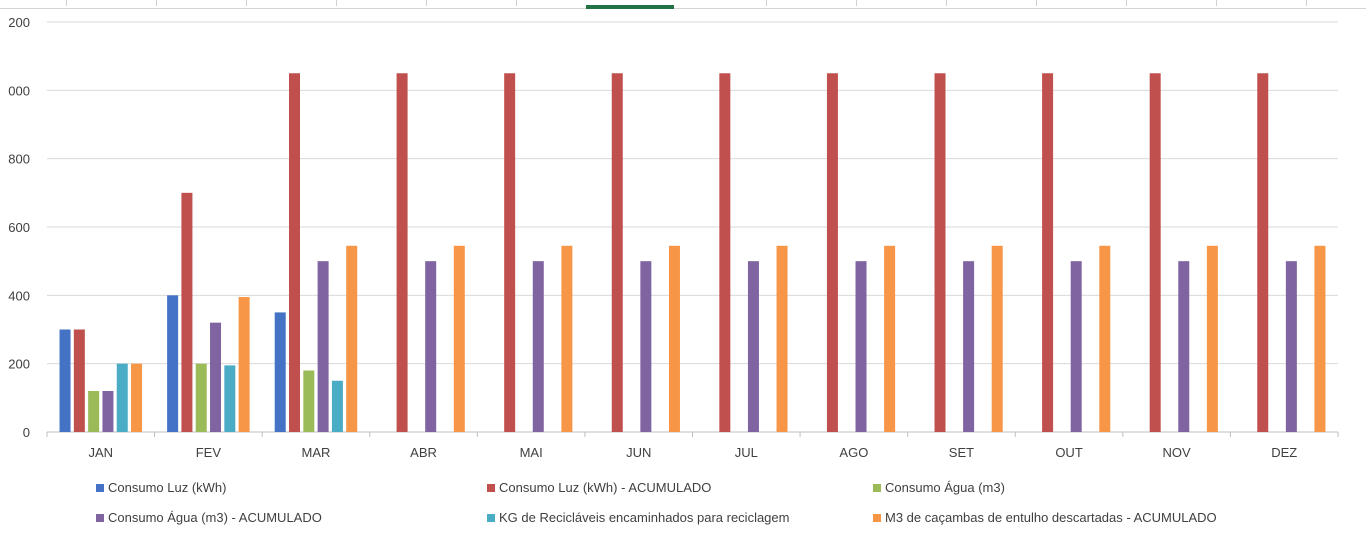 Image resolution: width=1366 pixels, height=538 pixels. Describe the element at coordinates (26, 432) in the screenshot. I see `y-tick-label: 0` at that location.